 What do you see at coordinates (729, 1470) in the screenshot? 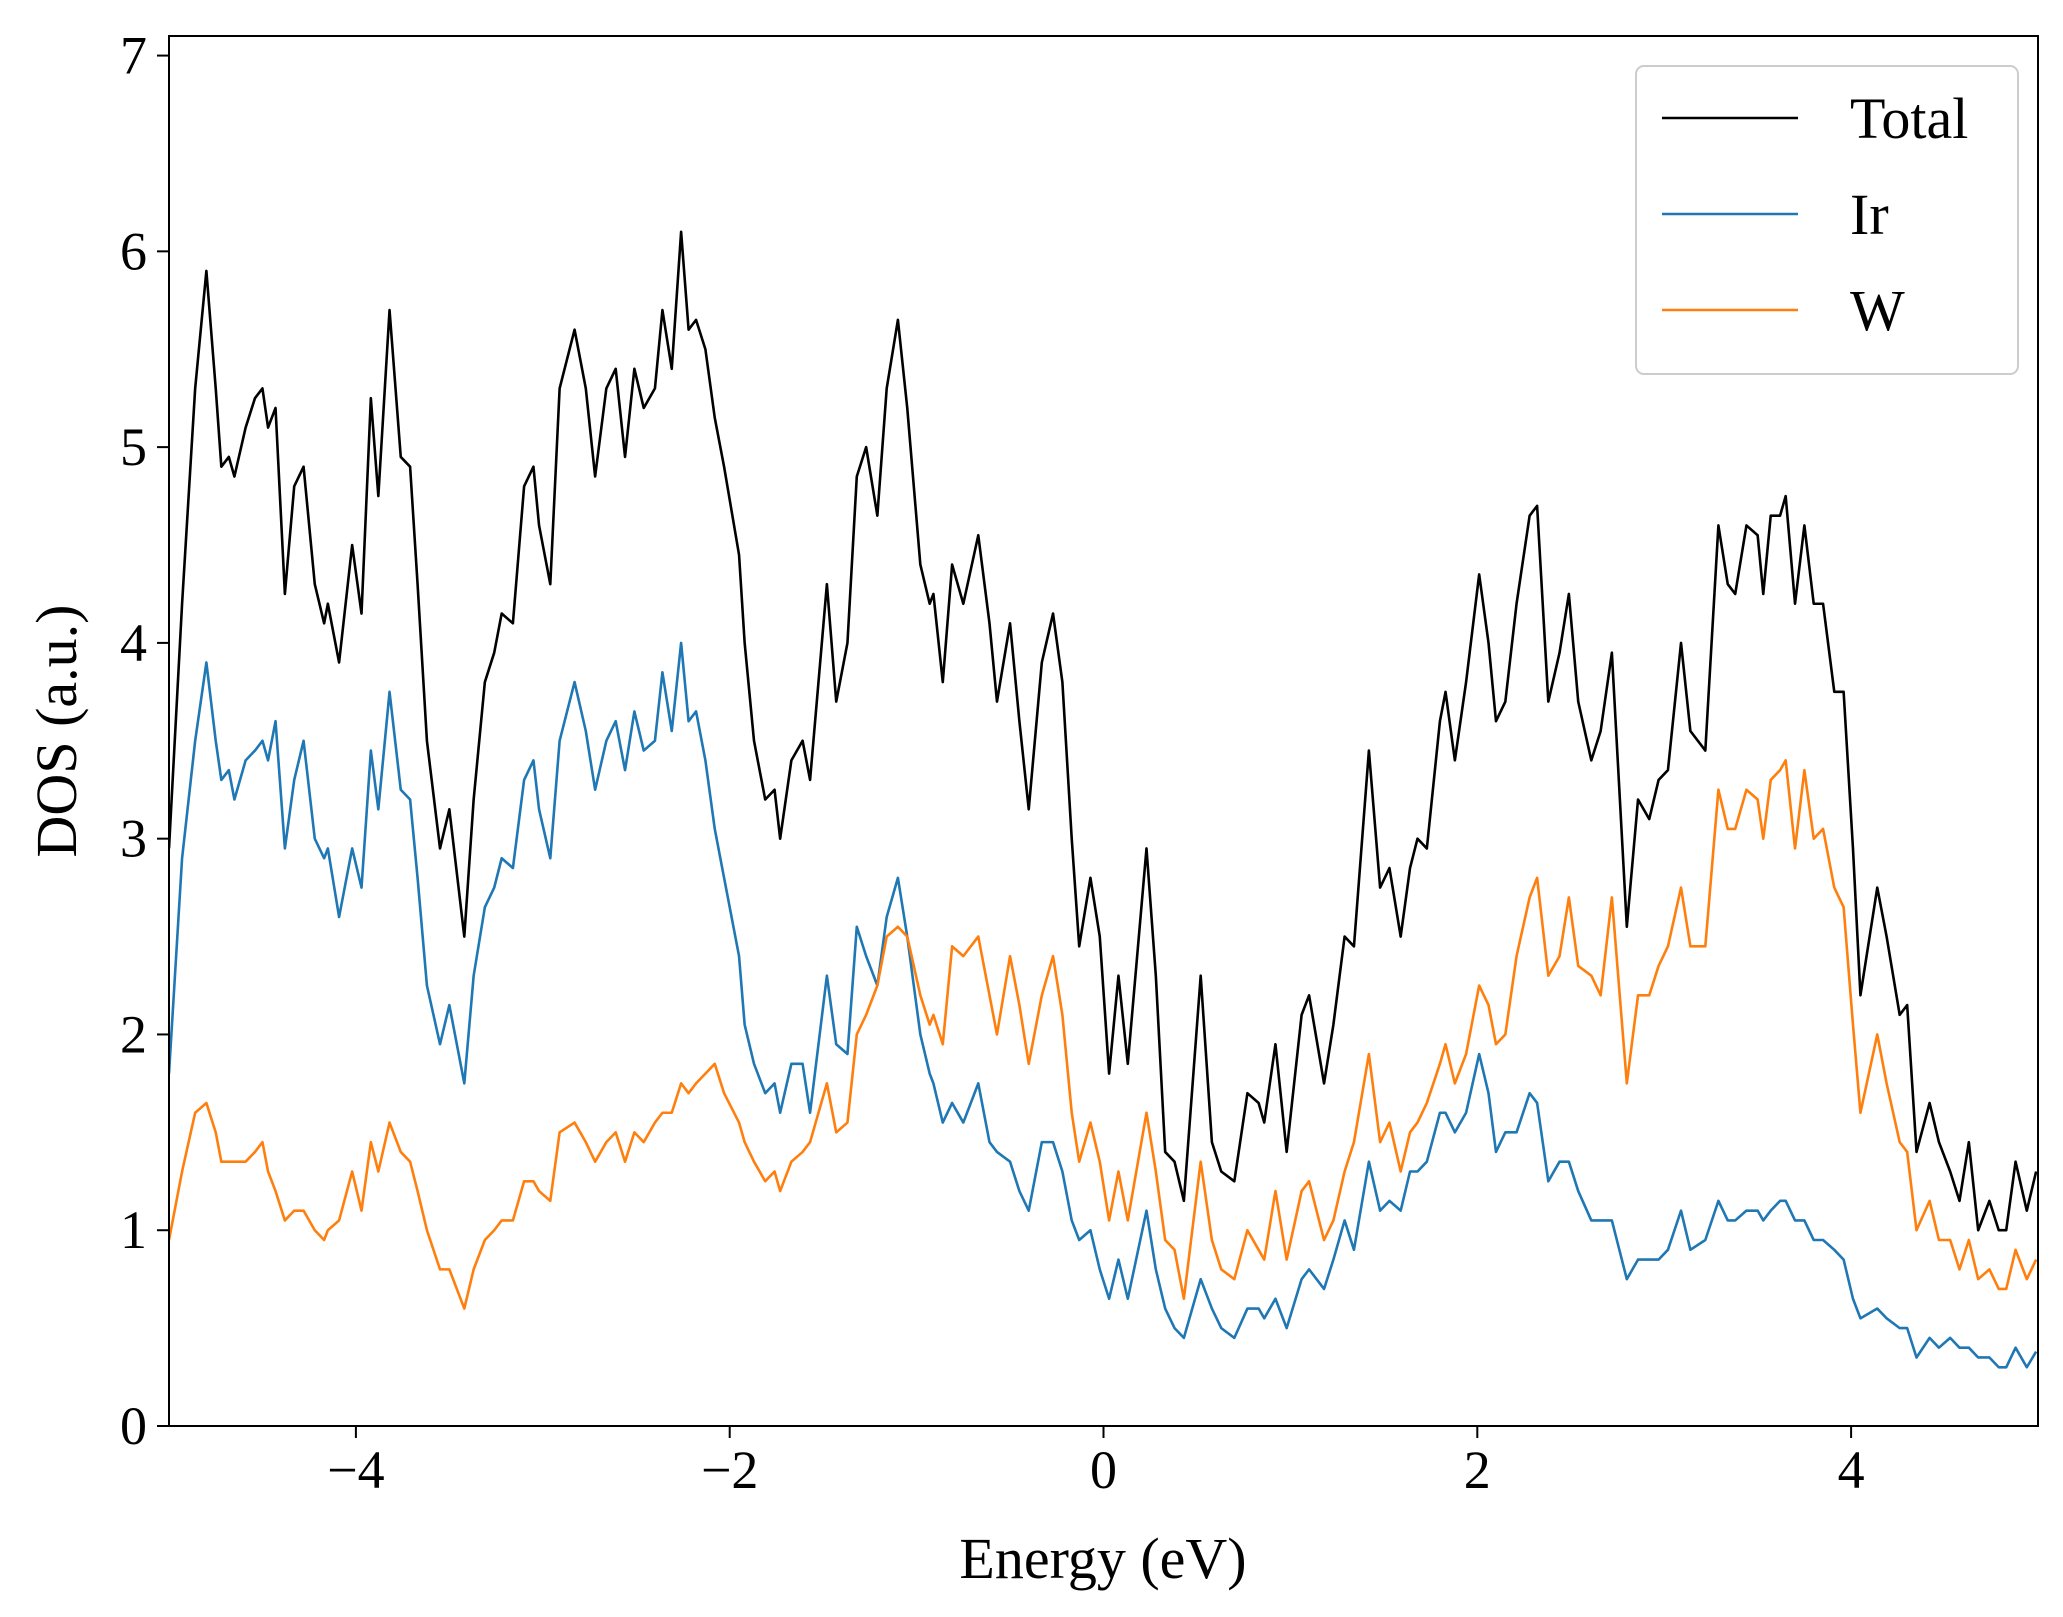
I see `x-tick-label: −2` at bounding box center [729, 1470].